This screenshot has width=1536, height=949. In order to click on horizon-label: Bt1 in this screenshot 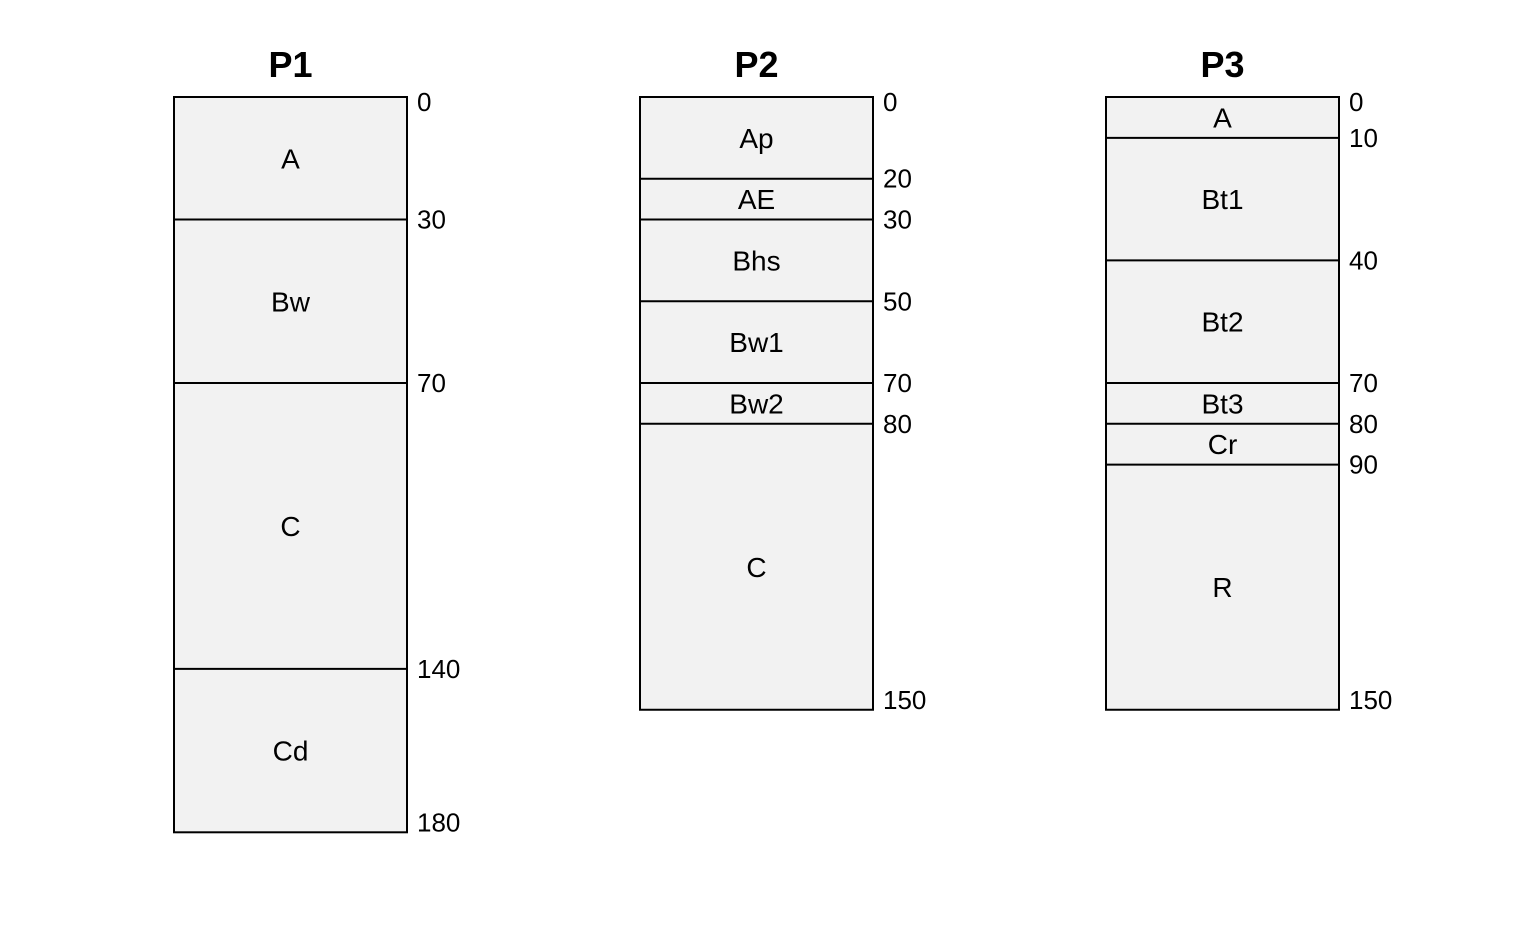, I will do `click(1222, 199)`.